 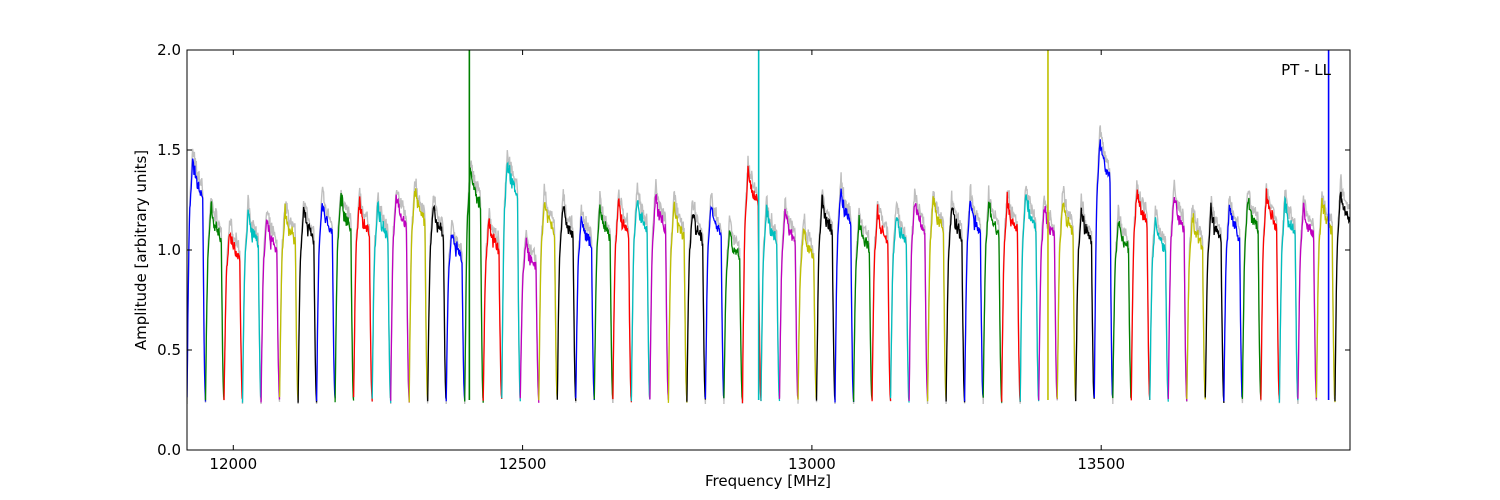 I want to click on x-tick-label: 13000, so click(x=812, y=464).